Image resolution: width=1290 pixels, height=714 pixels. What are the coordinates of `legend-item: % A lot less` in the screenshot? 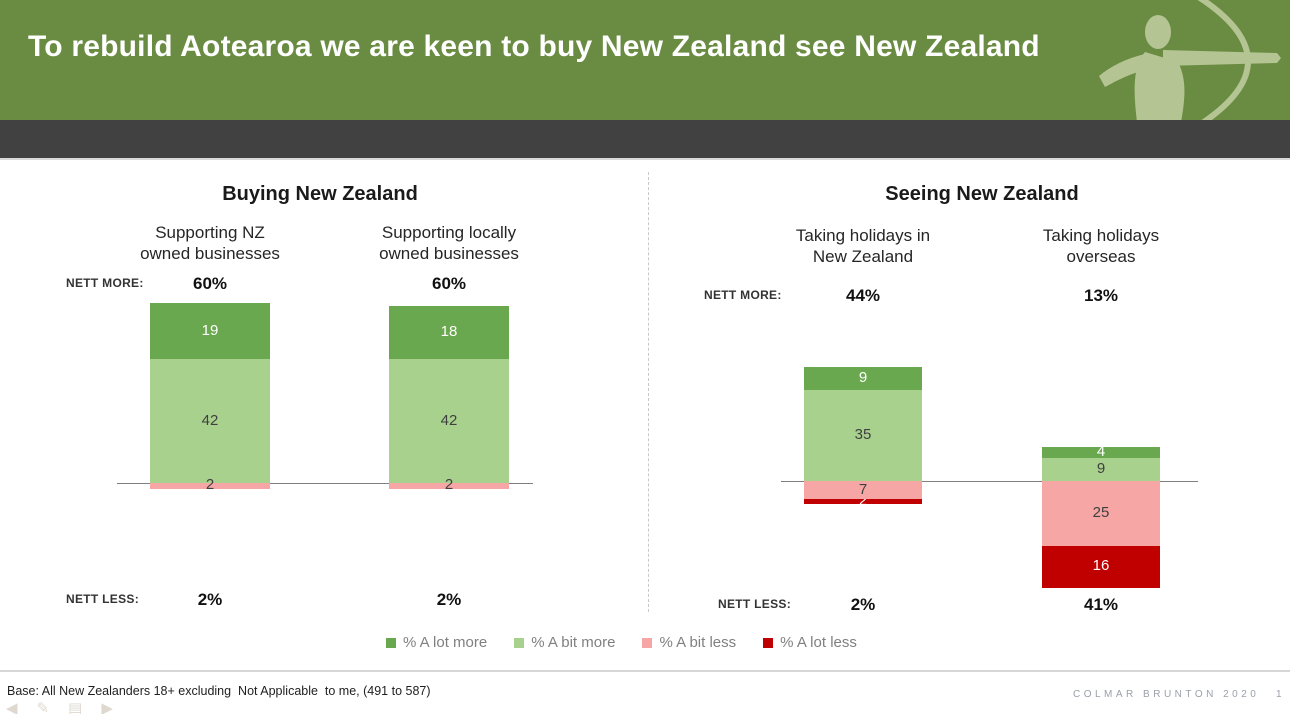 It's located at (810, 642).